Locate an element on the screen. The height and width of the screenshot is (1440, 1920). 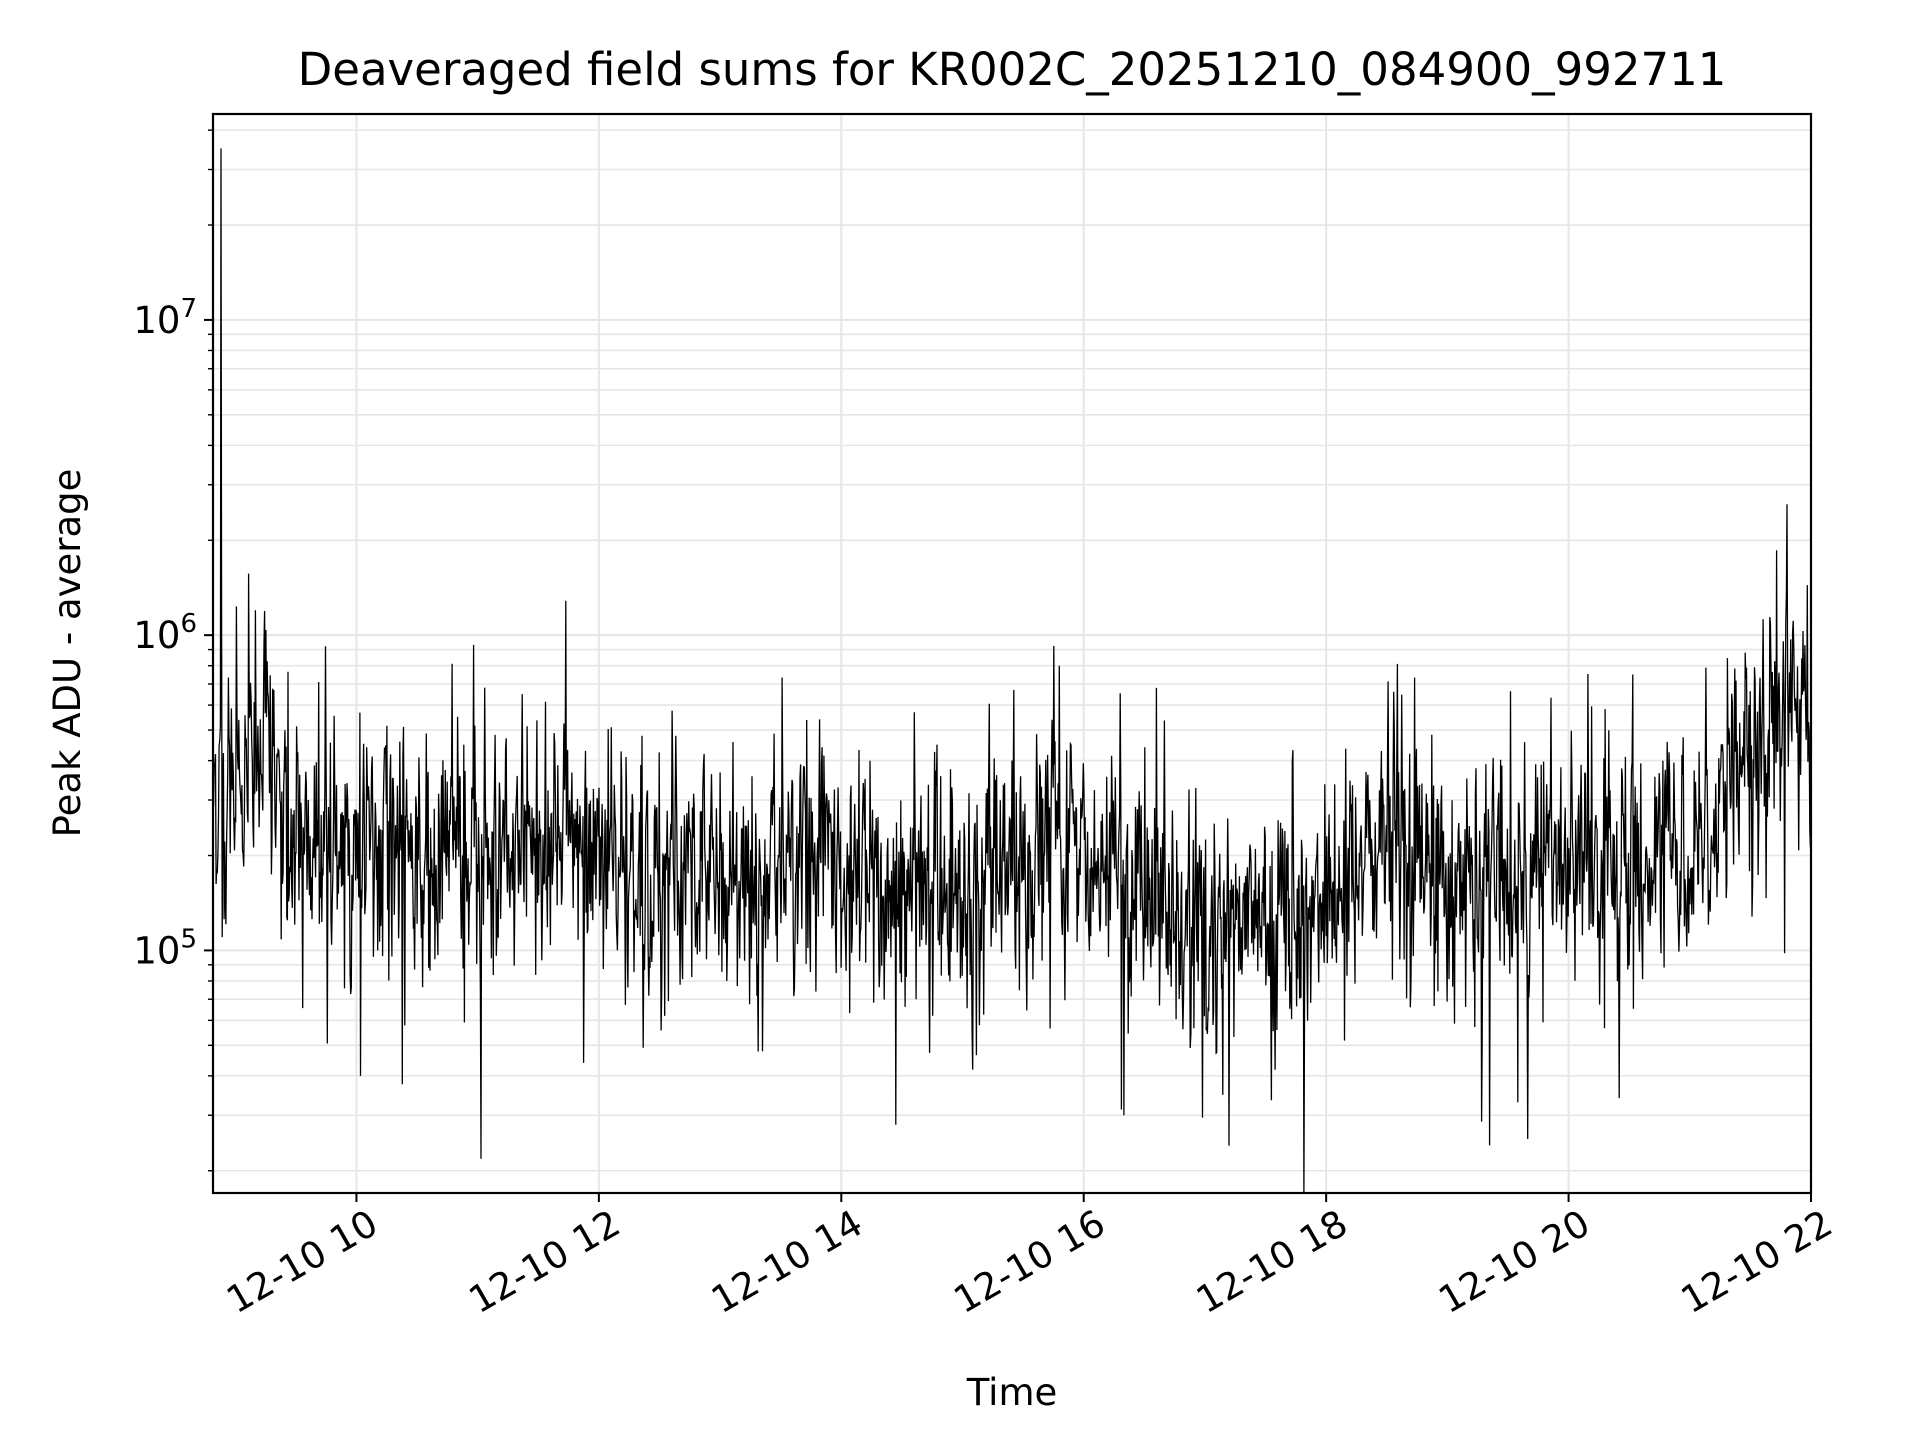
y-tick-exponent: 7 is located at coordinates (188, 309).